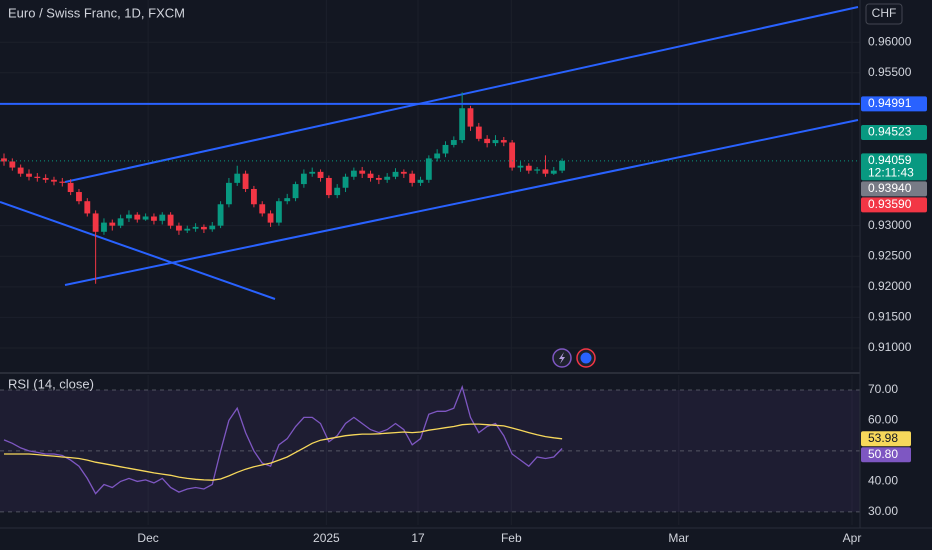 The image size is (932, 550). What do you see at coordinates (883, 438) in the screenshot?
I see `value-label: 53.98` at bounding box center [883, 438].